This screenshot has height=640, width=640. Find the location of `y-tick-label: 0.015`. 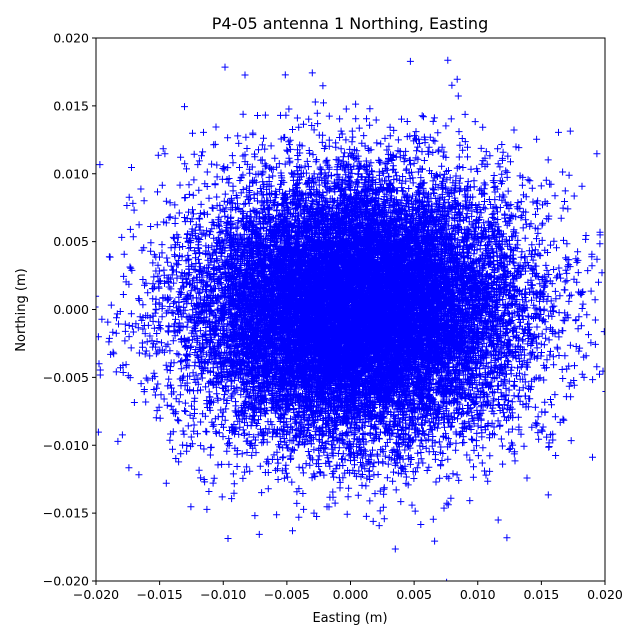

y-tick-label: 0.015 is located at coordinates (71, 105).